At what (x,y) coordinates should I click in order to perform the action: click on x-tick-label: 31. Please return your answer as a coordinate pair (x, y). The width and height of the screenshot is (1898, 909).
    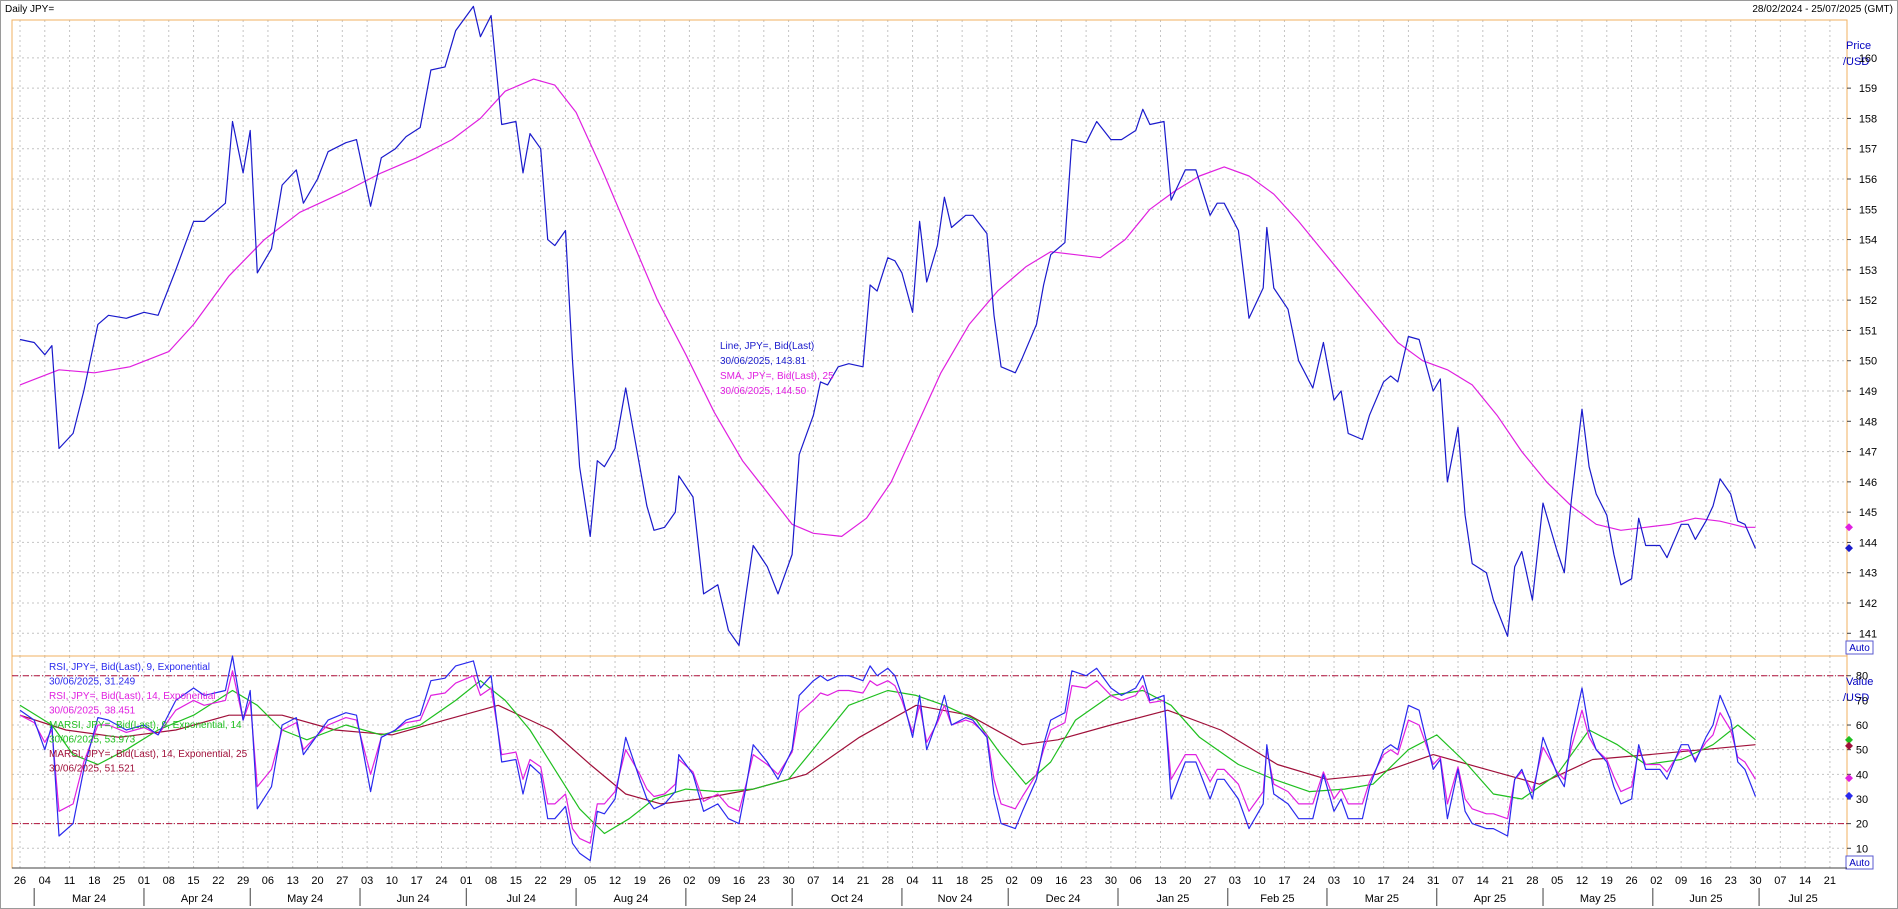
    Looking at the image, I should click on (1433, 881).